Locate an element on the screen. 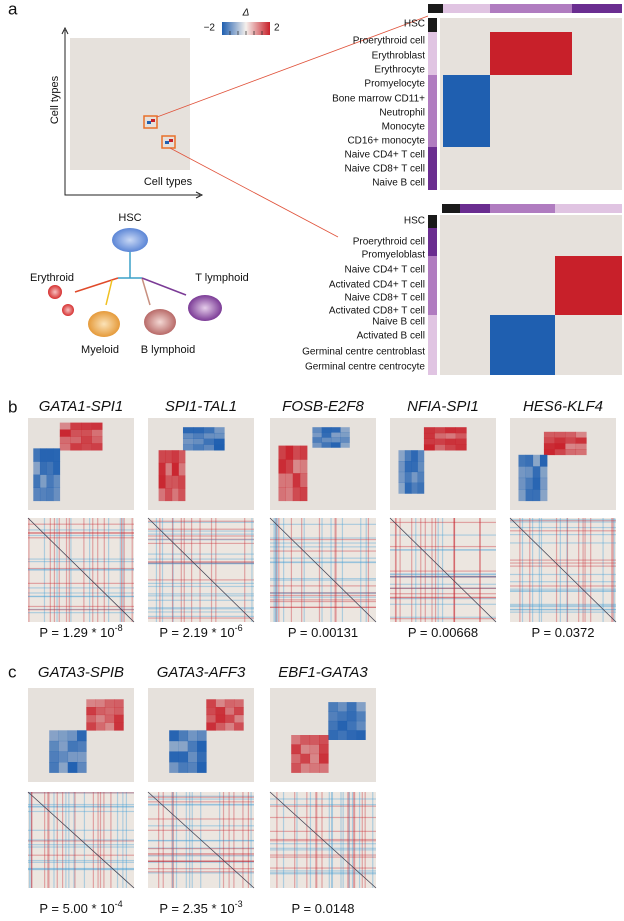 This screenshot has height=921, width=624. zoom-line is located at coordinates (292, 66).